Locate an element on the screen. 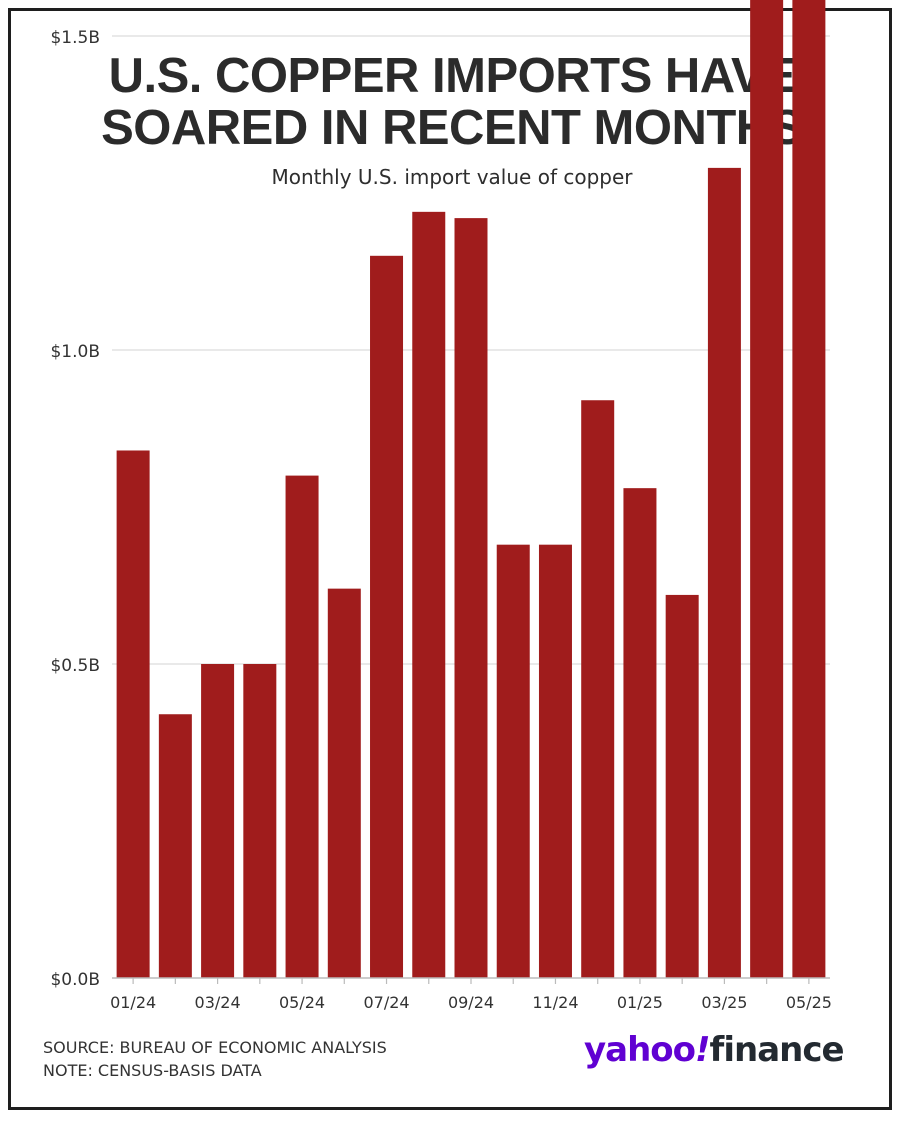 The height and width of the screenshot is (1122, 904). x-tick-label: 01/24 is located at coordinates (133, 1002).